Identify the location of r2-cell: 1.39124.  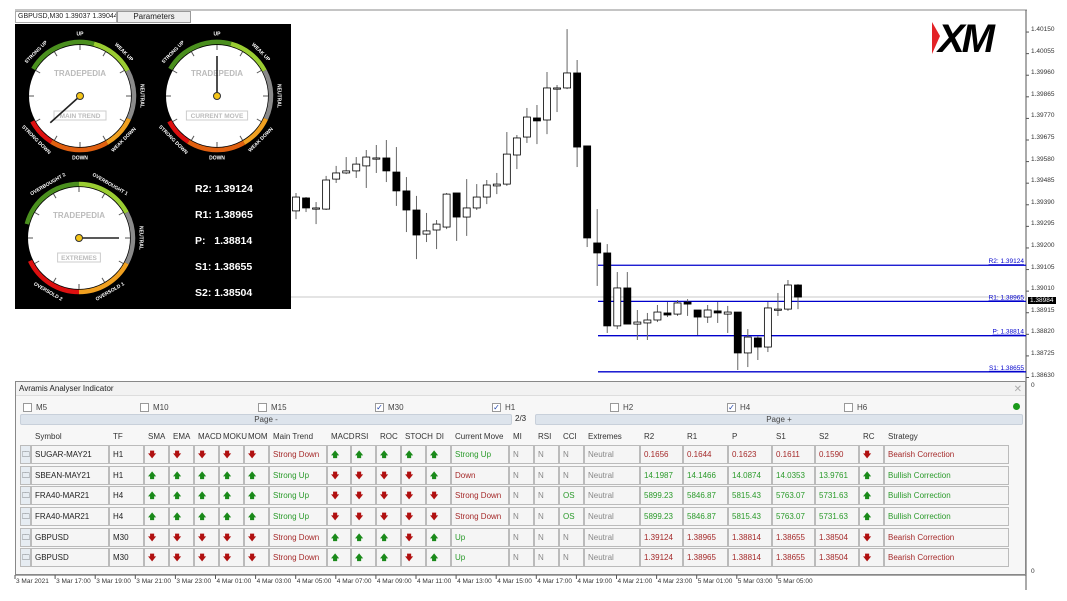
(661, 557).